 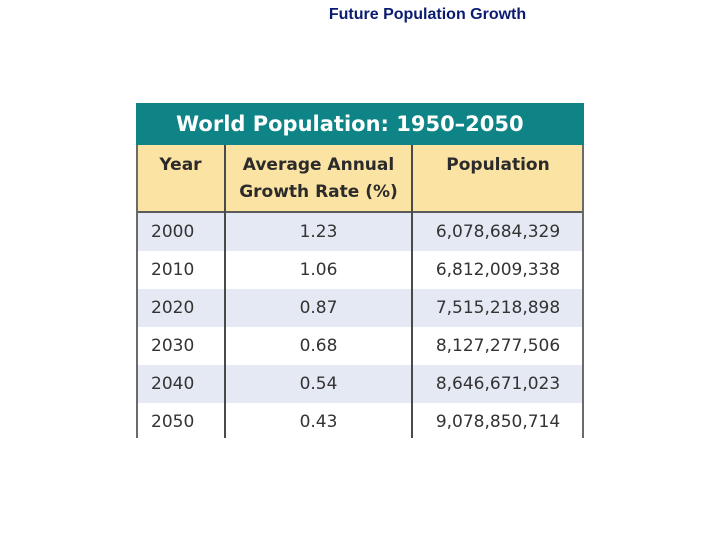 What do you see at coordinates (583, 291) in the screenshot?
I see `table-right-border` at bounding box center [583, 291].